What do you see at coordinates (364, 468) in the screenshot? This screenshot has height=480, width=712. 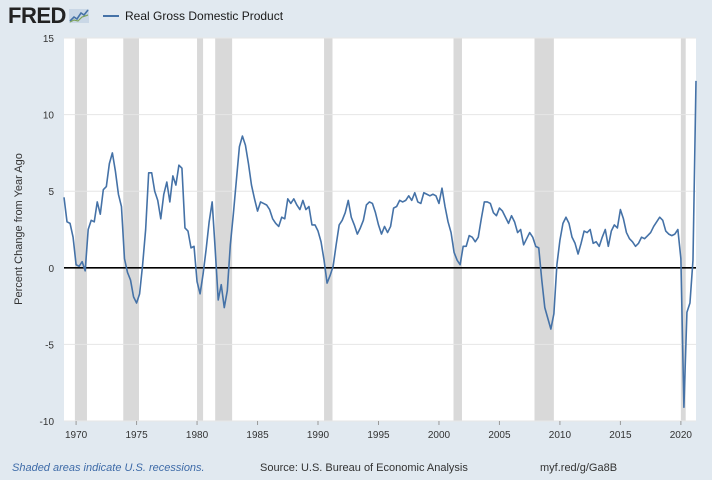 I see `source-credit: Source: U.S. Bureau of Economic Analysis` at bounding box center [364, 468].